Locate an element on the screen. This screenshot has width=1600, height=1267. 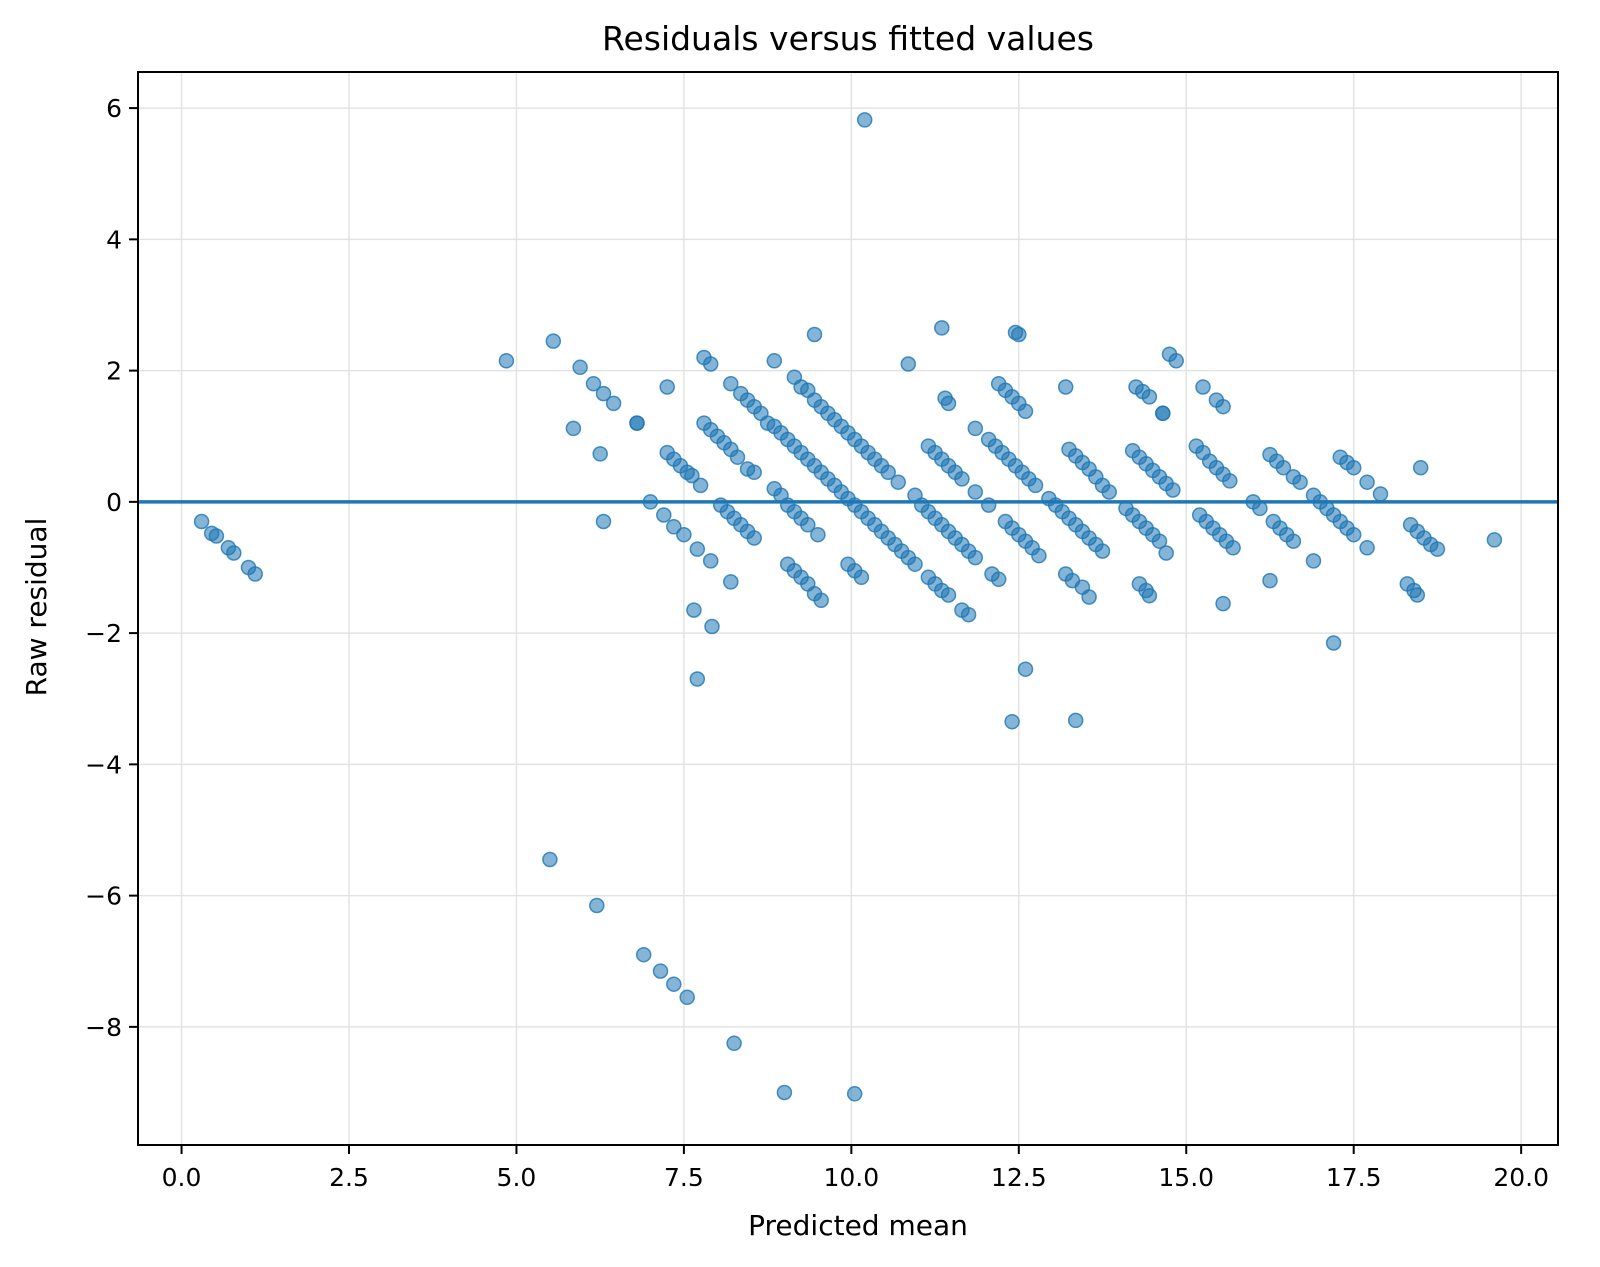
x-tick-label: 15.0 is located at coordinates (1186, 1177).